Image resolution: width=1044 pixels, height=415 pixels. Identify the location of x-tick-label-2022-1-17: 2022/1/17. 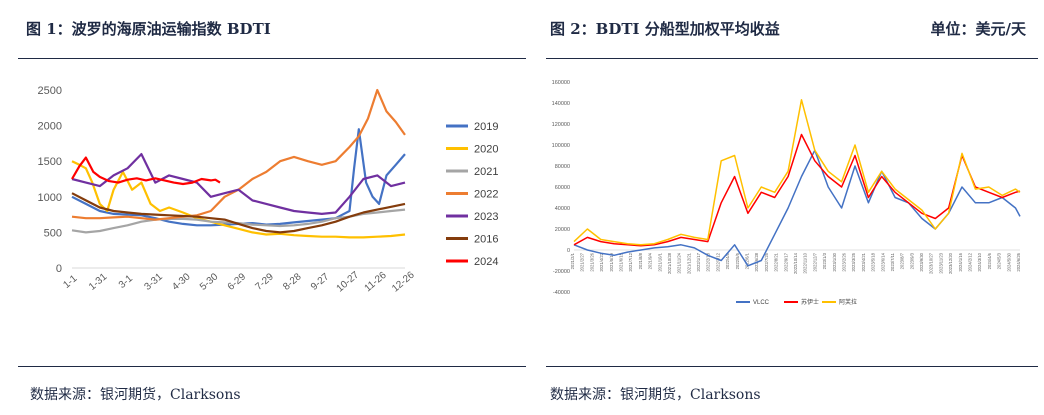
(698, 261).